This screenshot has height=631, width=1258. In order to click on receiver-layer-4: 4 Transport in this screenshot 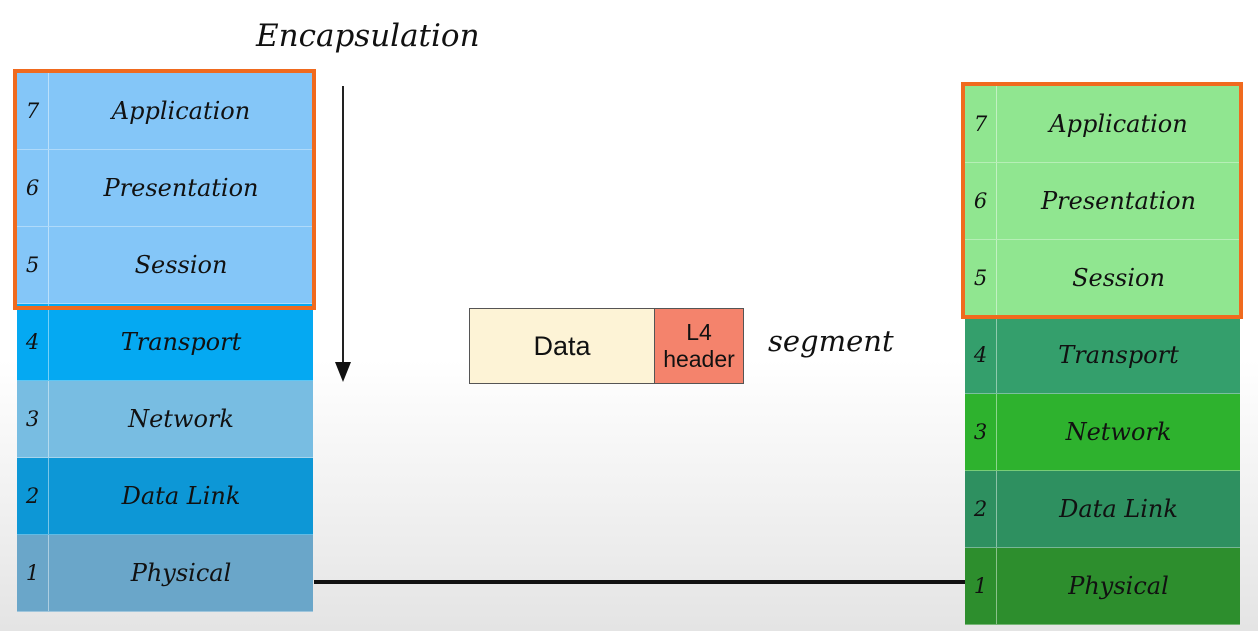, I will do `click(1102, 355)`.